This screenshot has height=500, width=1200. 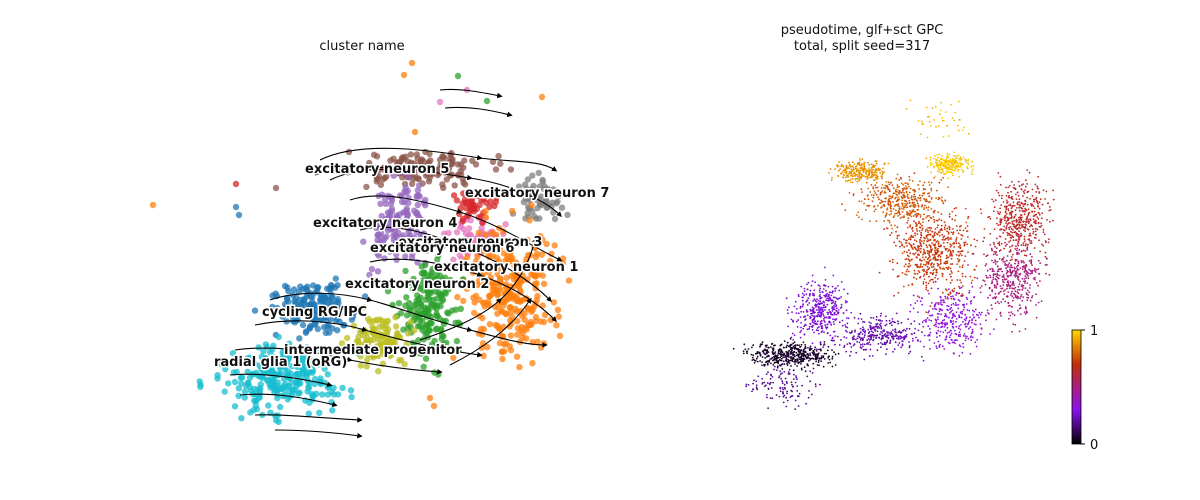 I want to click on streamline, so click(x=478, y=112).